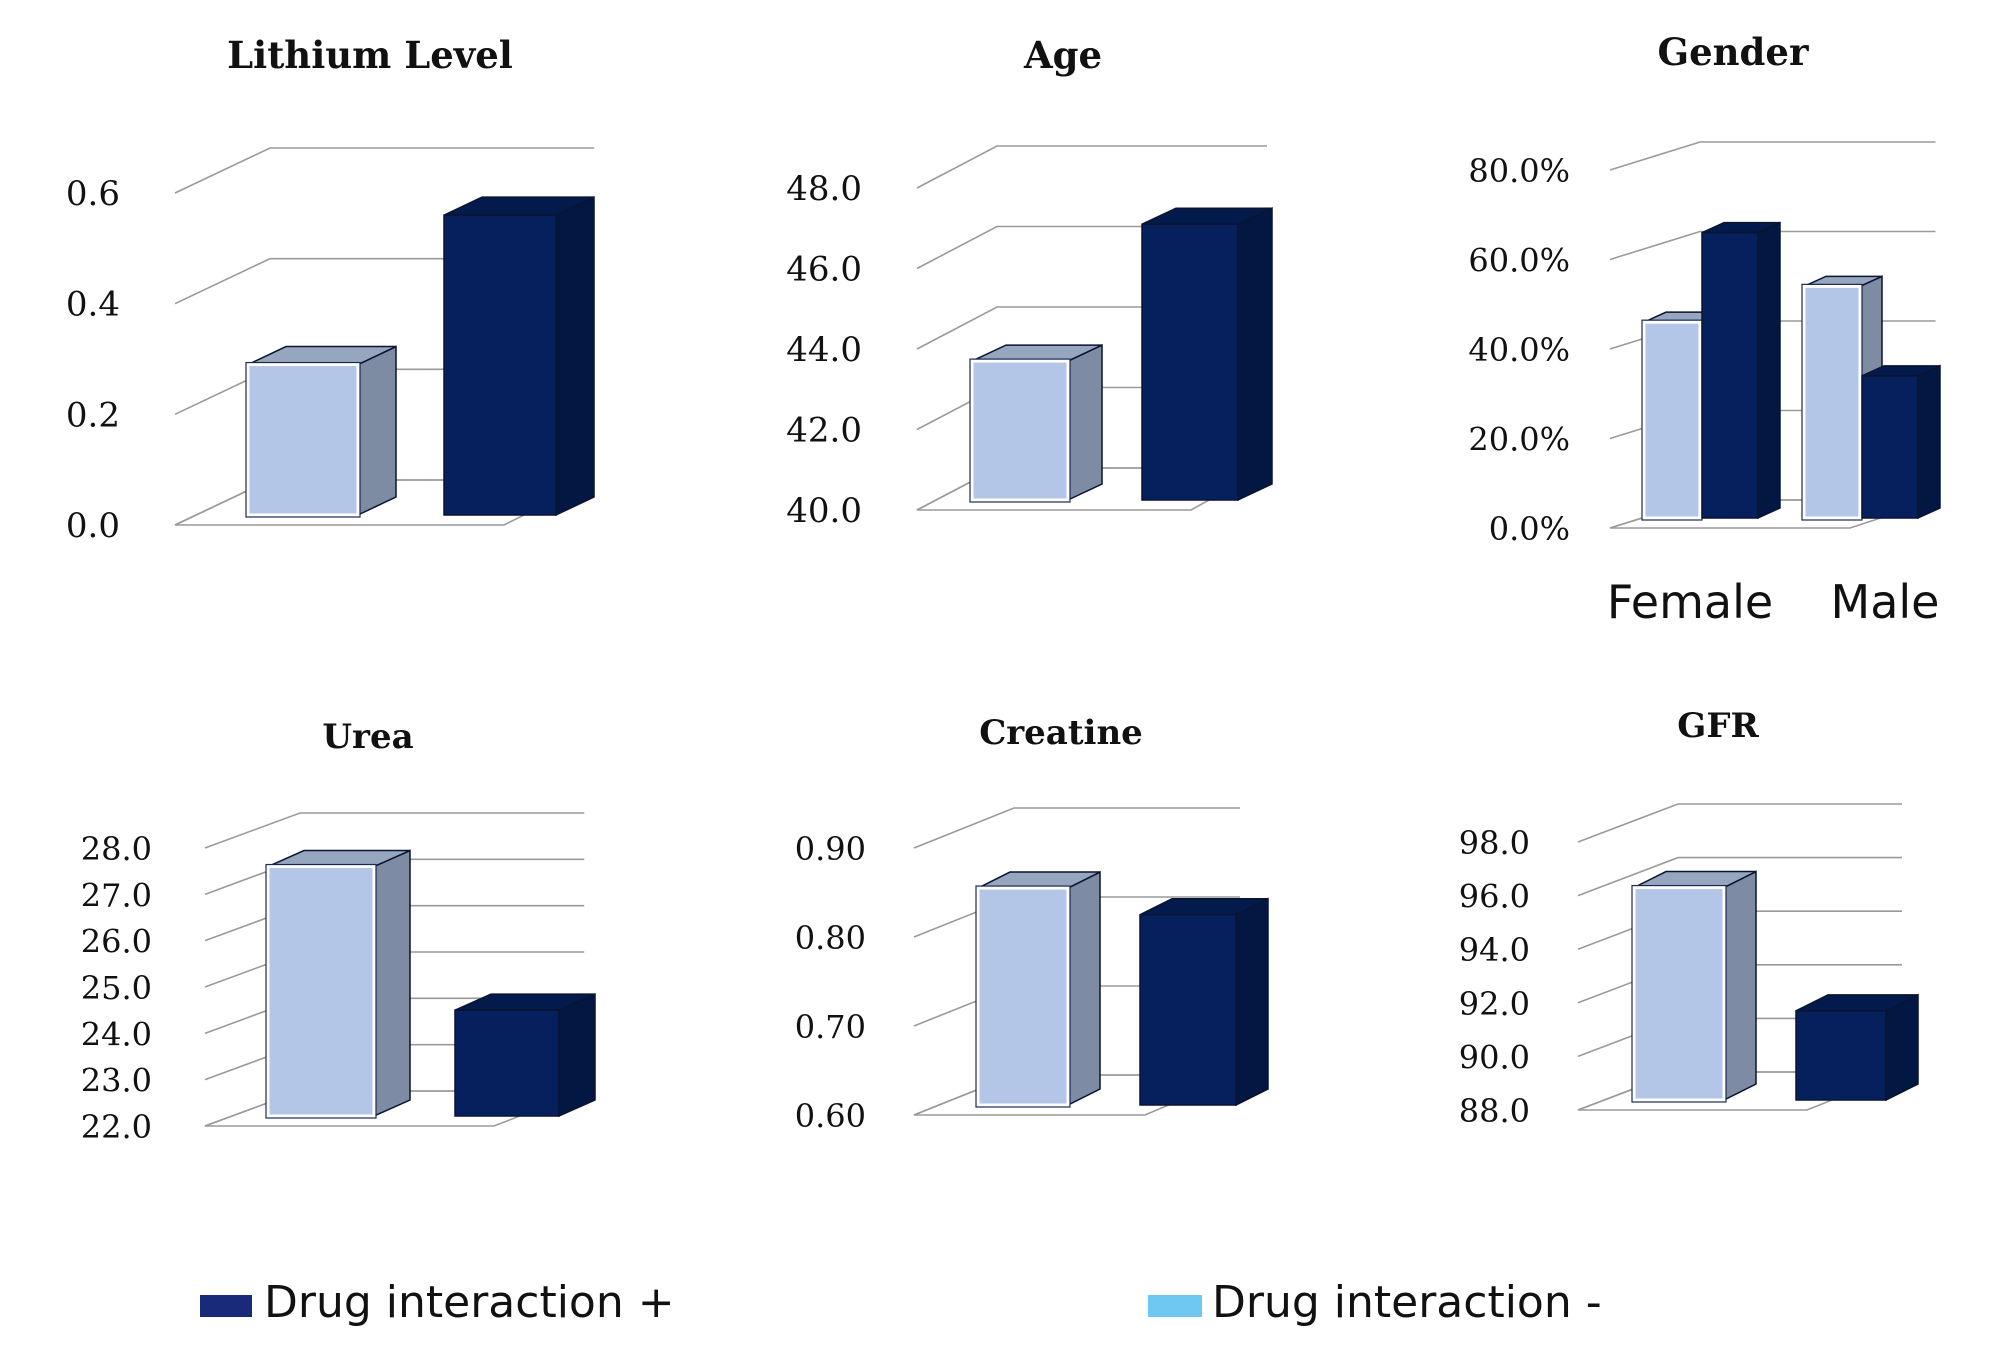 The width and height of the screenshot is (1997, 1356). I want to click on lithium-bar-negative, so click(321, 431).